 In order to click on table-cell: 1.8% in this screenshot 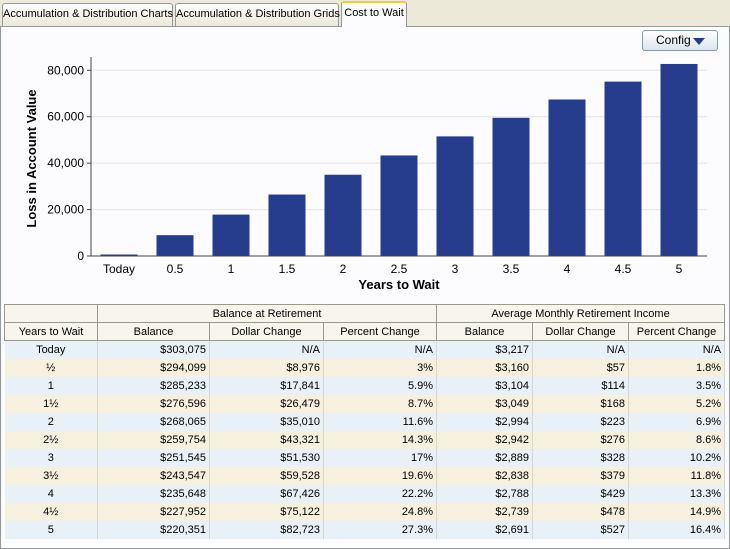, I will do `click(677, 367)`.